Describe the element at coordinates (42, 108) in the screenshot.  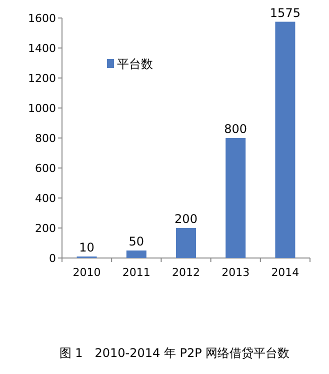
I see `y-tick-label: 1000` at that location.